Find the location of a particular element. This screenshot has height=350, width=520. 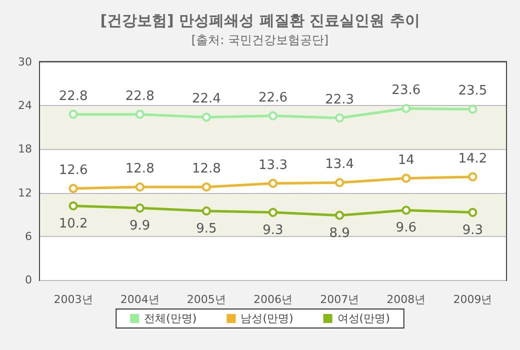

x-tick-label: 2009년 is located at coordinates (472, 299).